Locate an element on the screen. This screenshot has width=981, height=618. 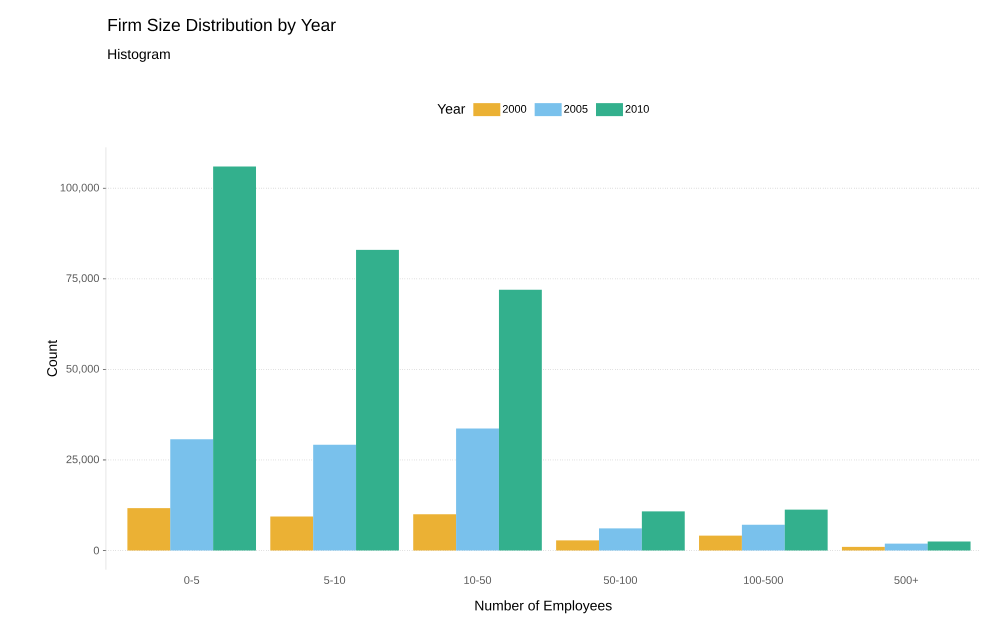
y-axis-title: Count is located at coordinates (52, 358).